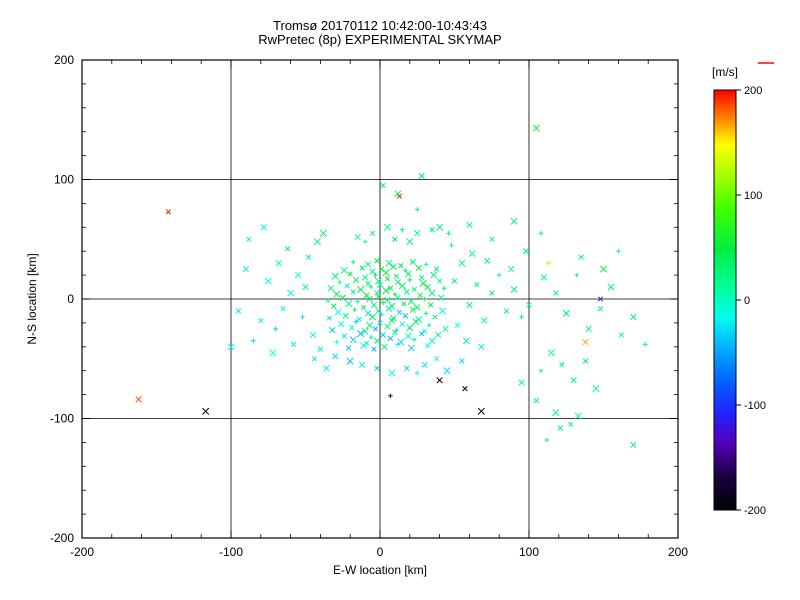 The width and height of the screenshot is (800, 600). Describe the element at coordinates (70, 299) in the screenshot. I see `y-tick-label: 0` at that location.